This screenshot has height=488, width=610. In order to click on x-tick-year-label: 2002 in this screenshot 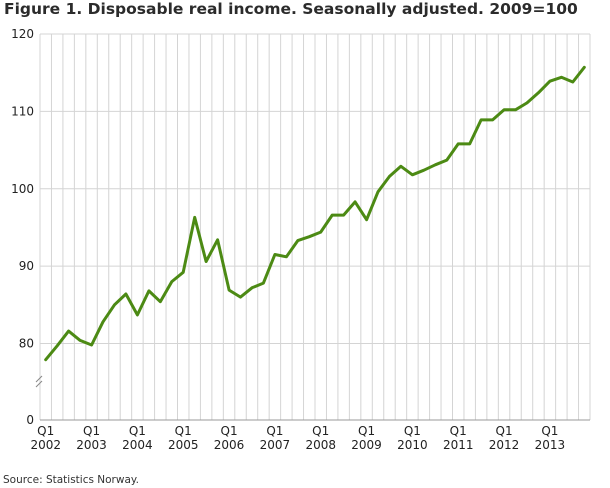, I will do `click(45, 445)`.